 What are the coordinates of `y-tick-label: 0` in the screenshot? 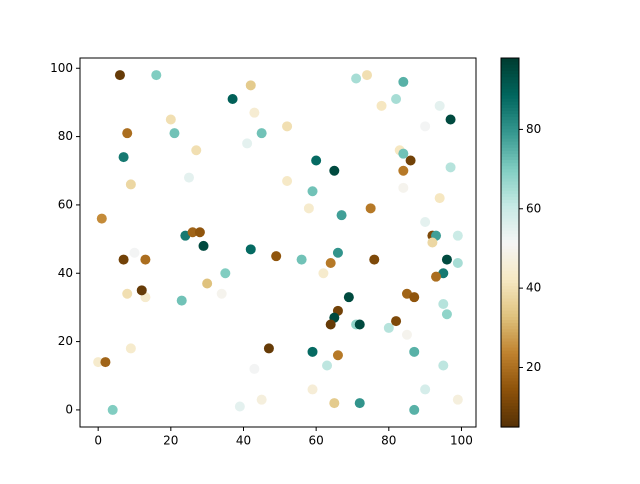 It's located at (69, 409).